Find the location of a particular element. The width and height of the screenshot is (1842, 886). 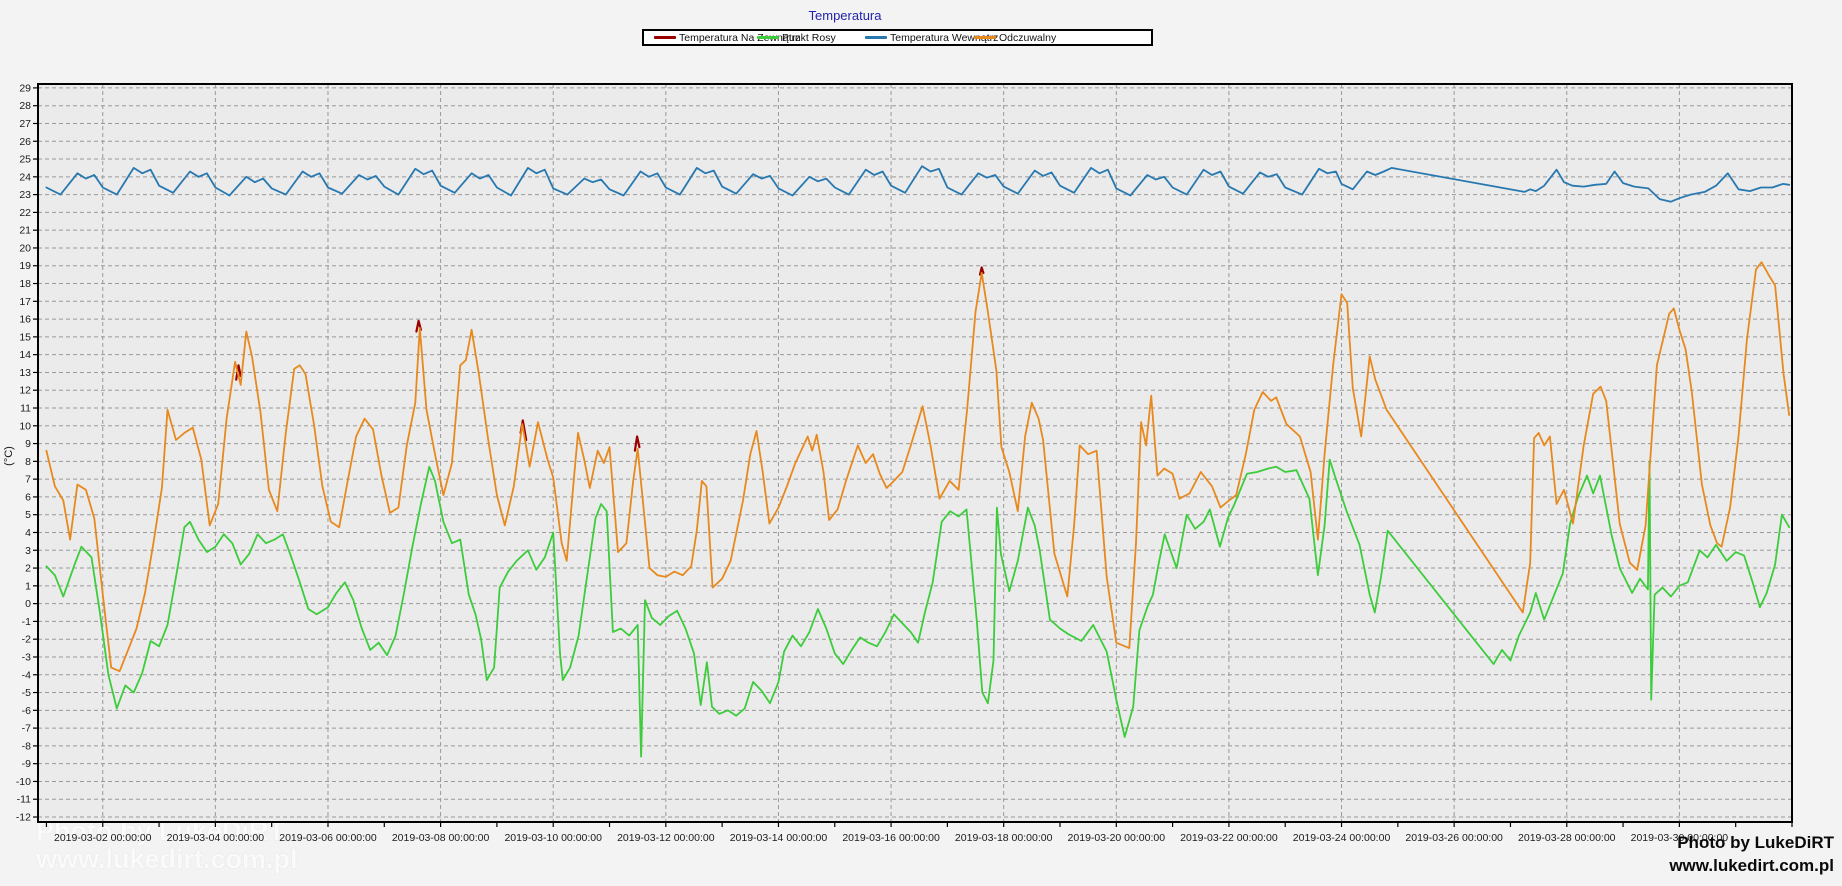

svg-text: 2019-03-04 00:00:00 is located at coordinates (216, 838).